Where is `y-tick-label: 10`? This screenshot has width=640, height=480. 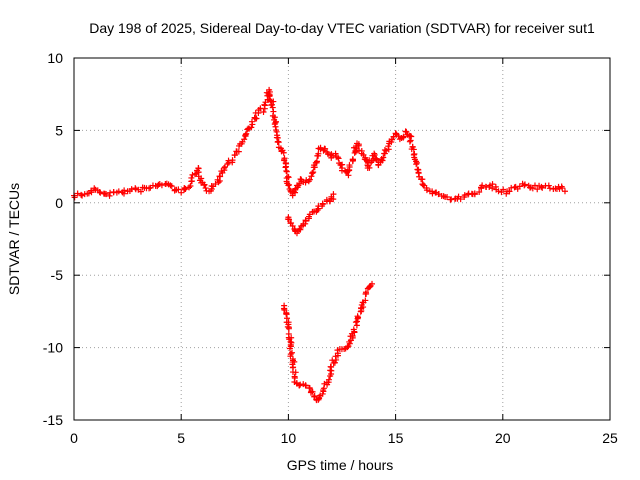 y-tick-label: 10 is located at coordinates (55, 58).